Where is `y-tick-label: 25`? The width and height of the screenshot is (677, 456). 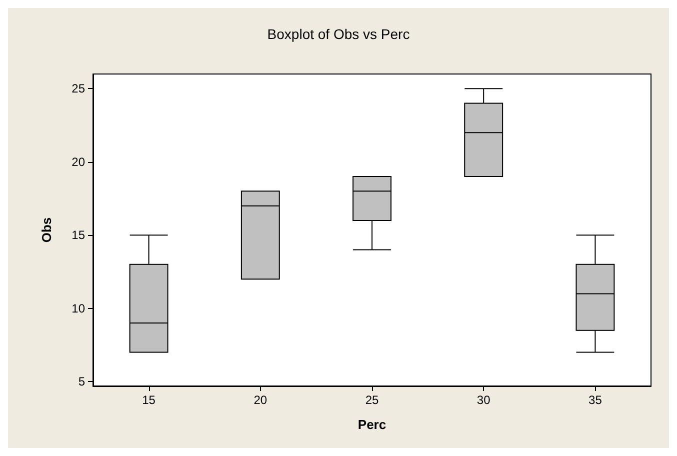 y-tick-label: 25 is located at coordinates (79, 89).